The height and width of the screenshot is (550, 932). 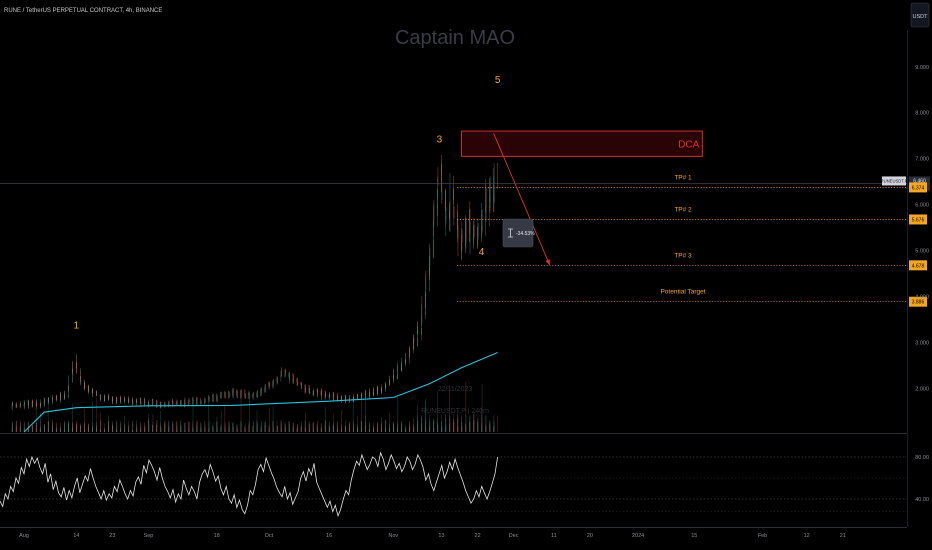 What do you see at coordinates (638, 536) in the screenshot?
I see `time-tick-label: 2024` at bounding box center [638, 536].